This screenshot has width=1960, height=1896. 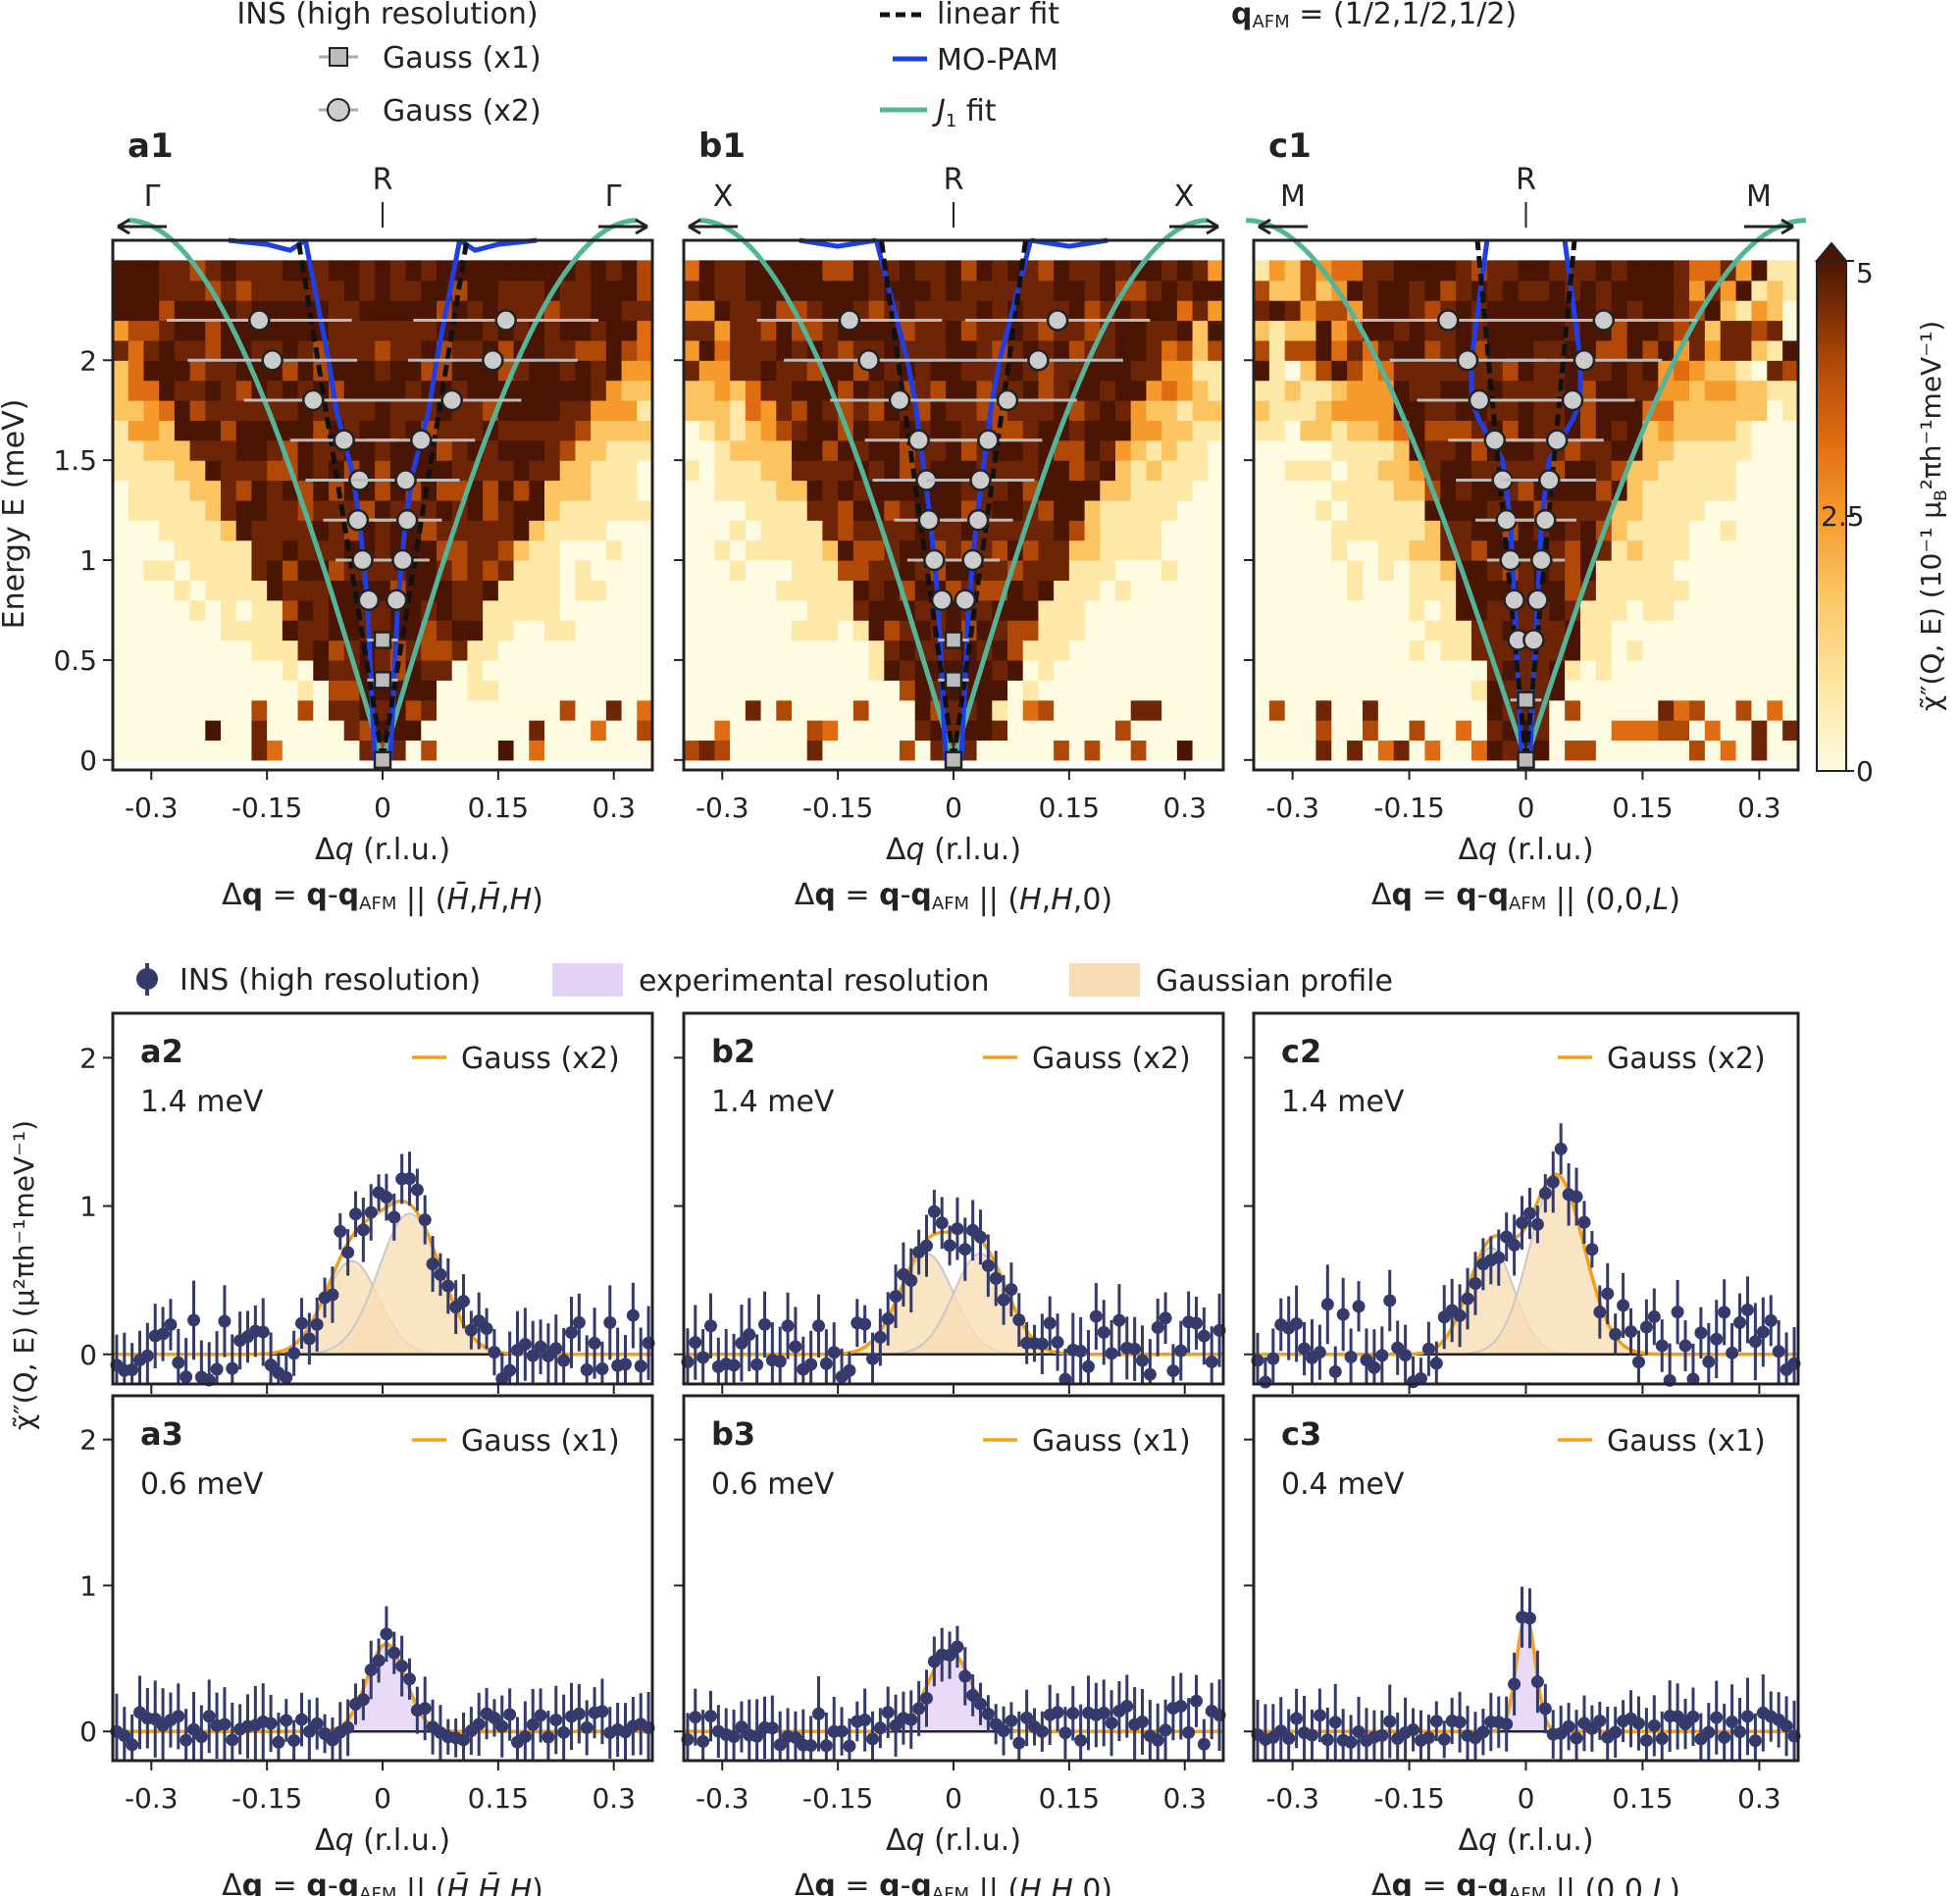 I want to click on x-tick-label: -0.3, so click(x=152, y=808).